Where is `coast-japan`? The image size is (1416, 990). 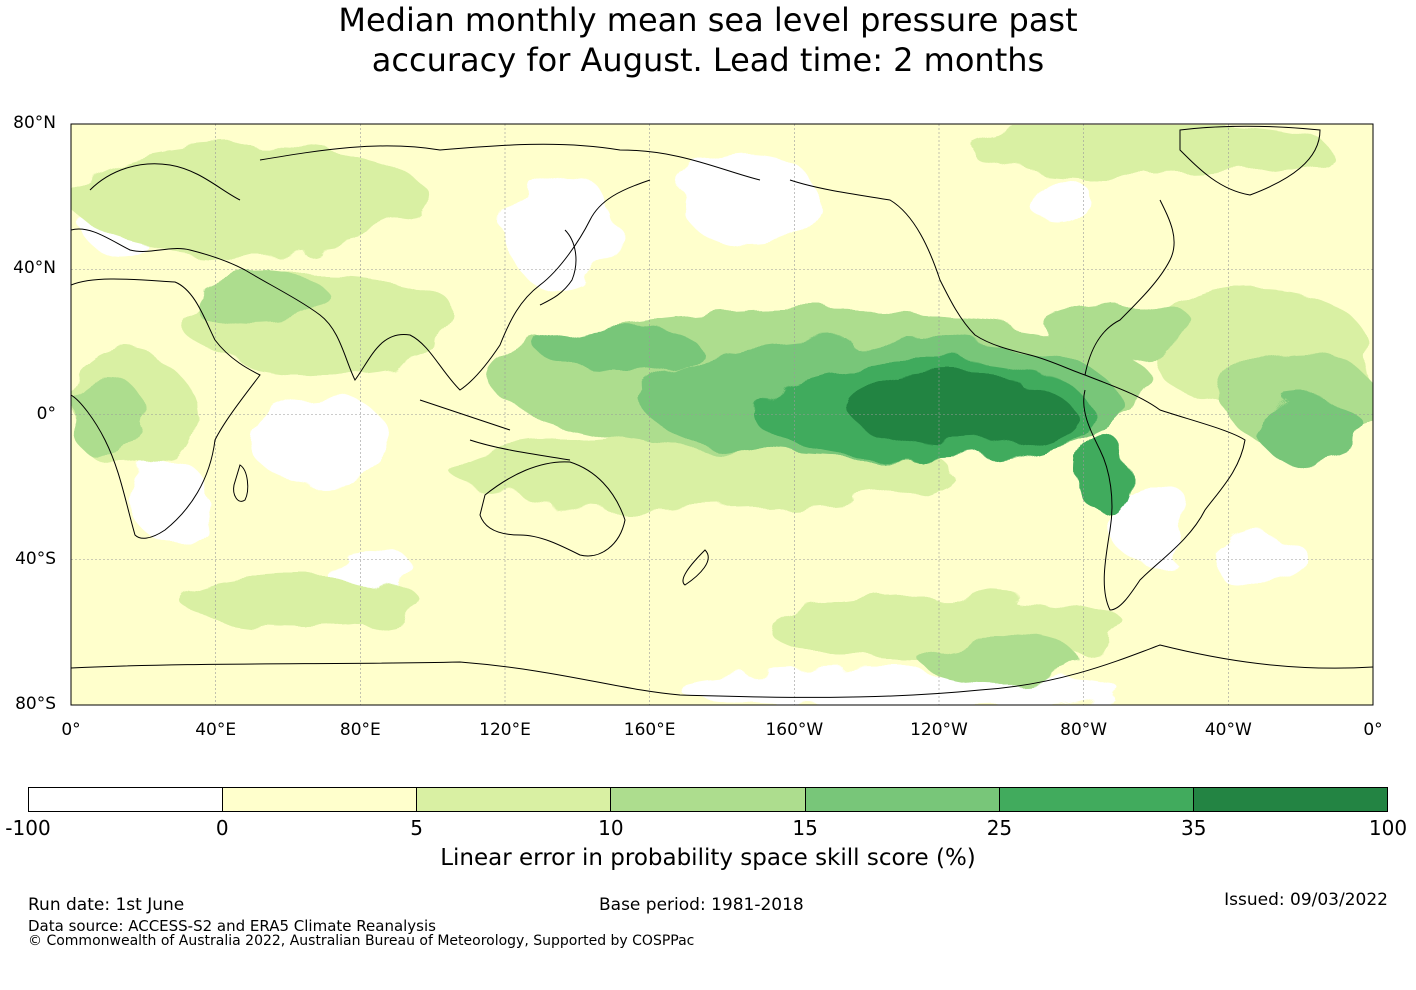
coast-japan is located at coordinates (558, 267).